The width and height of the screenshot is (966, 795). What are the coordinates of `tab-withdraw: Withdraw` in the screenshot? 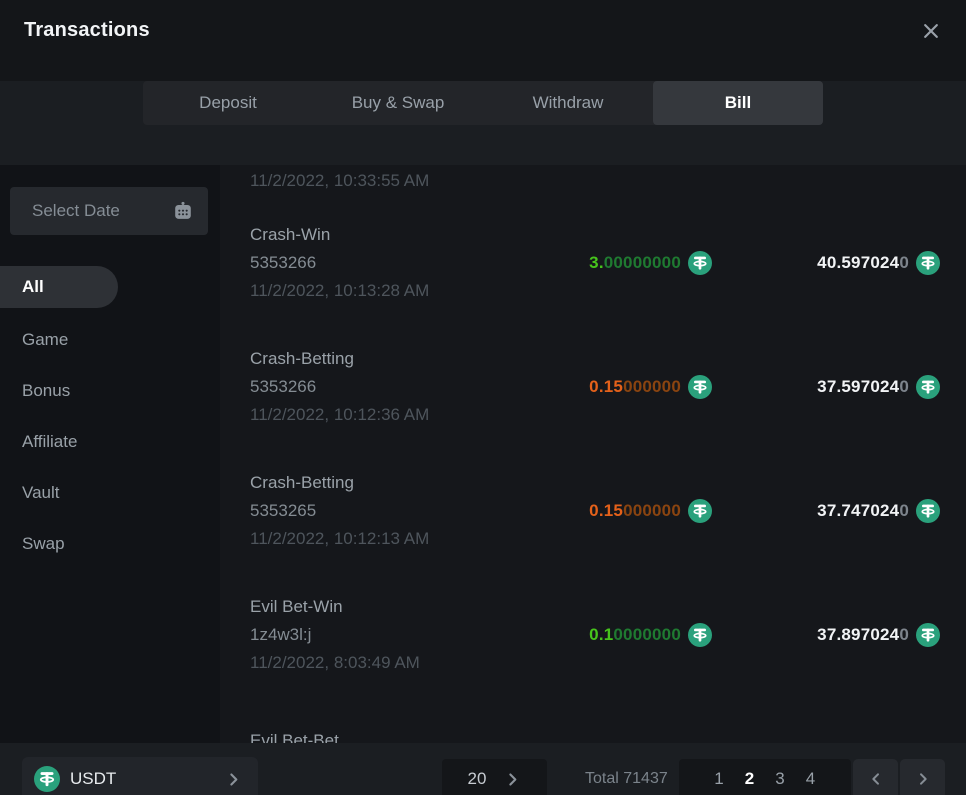 It's located at (568, 102).